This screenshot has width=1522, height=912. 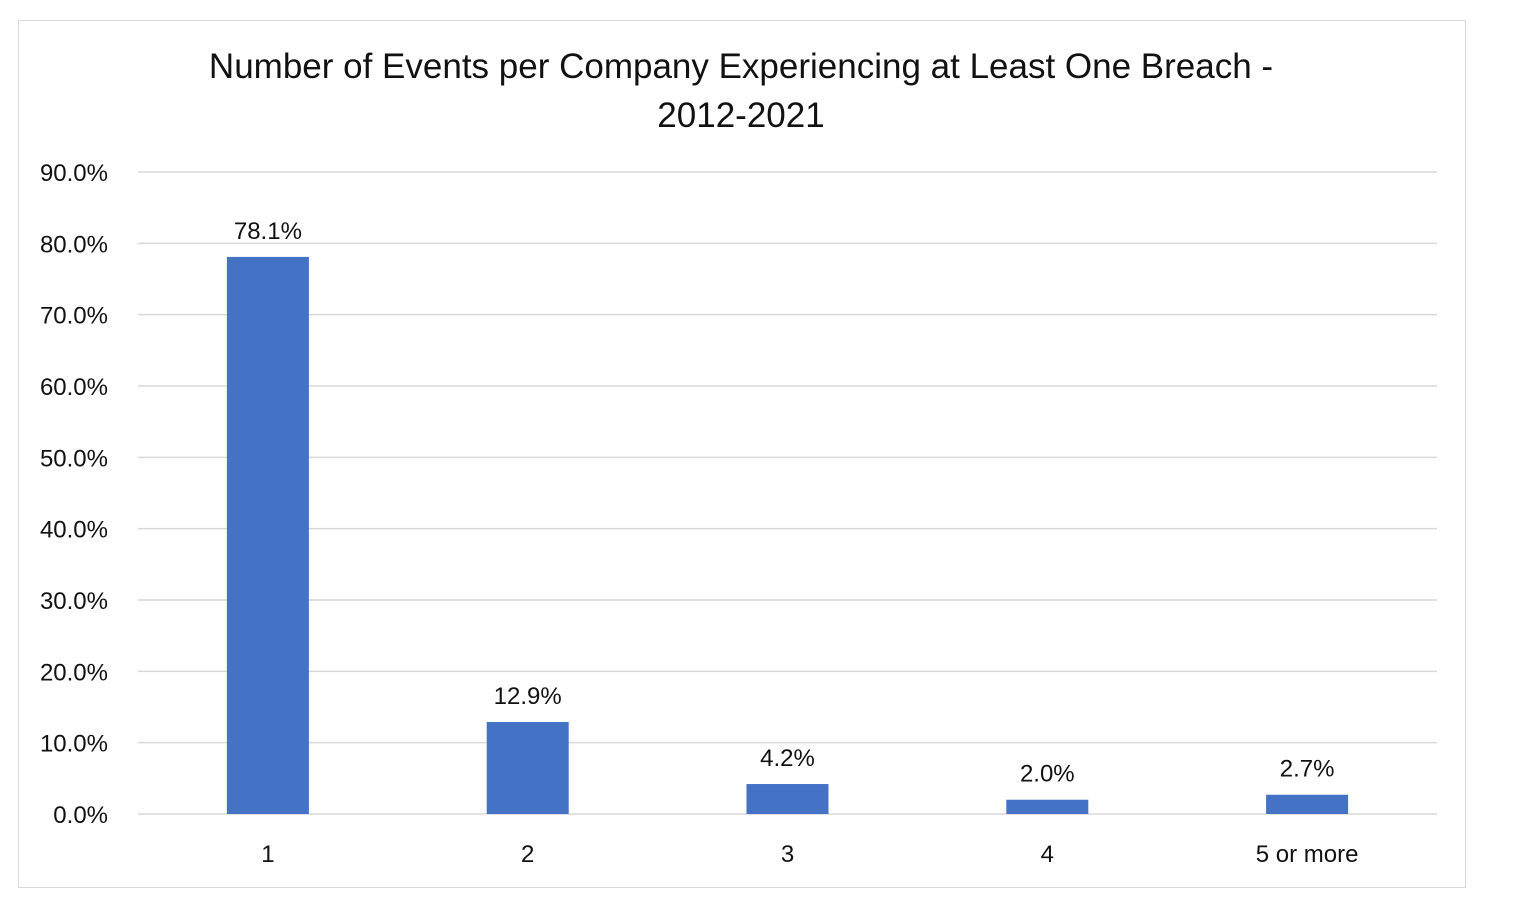 What do you see at coordinates (1307, 854) in the screenshot?
I see `x-tick-label: 5 or more` at bounding box center [1307, 854].